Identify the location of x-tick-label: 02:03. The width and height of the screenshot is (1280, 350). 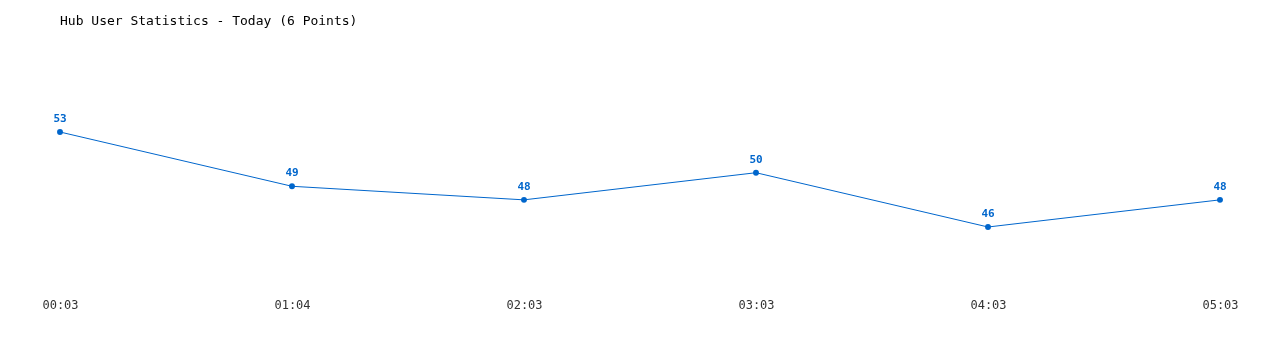
(524, 304).